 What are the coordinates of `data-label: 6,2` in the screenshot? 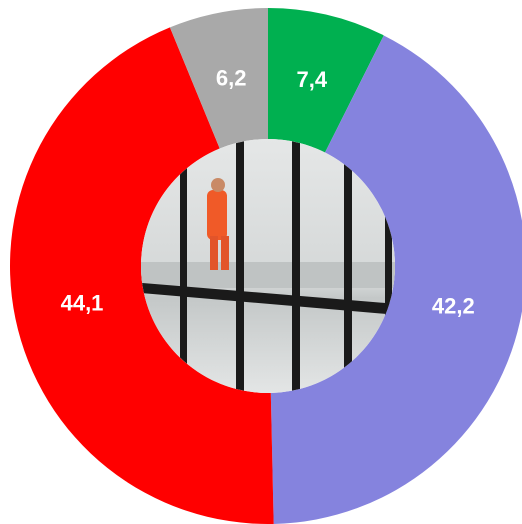 It's located at (231, 77).